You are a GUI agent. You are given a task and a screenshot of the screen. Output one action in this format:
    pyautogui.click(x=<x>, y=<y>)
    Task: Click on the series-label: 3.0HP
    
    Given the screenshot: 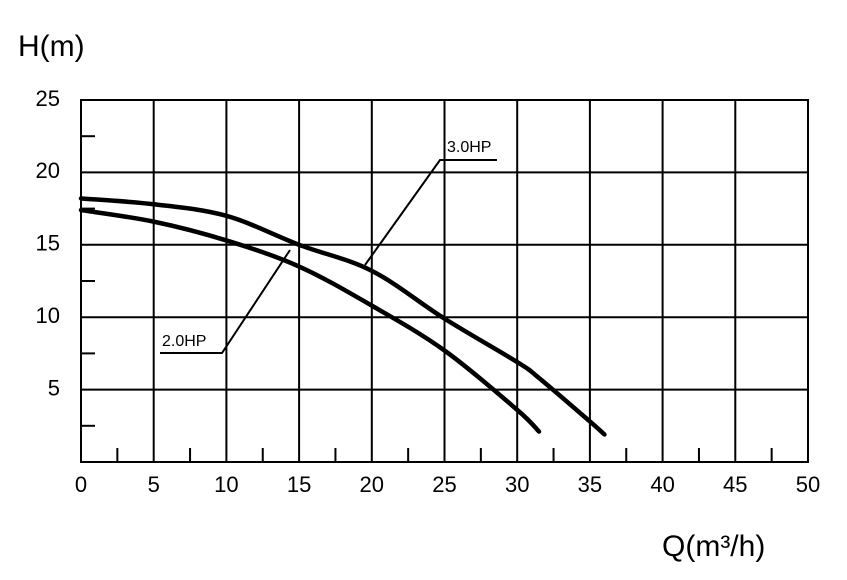 What is the action you would take?
    pyautogui.click(x=469, y=147)
    